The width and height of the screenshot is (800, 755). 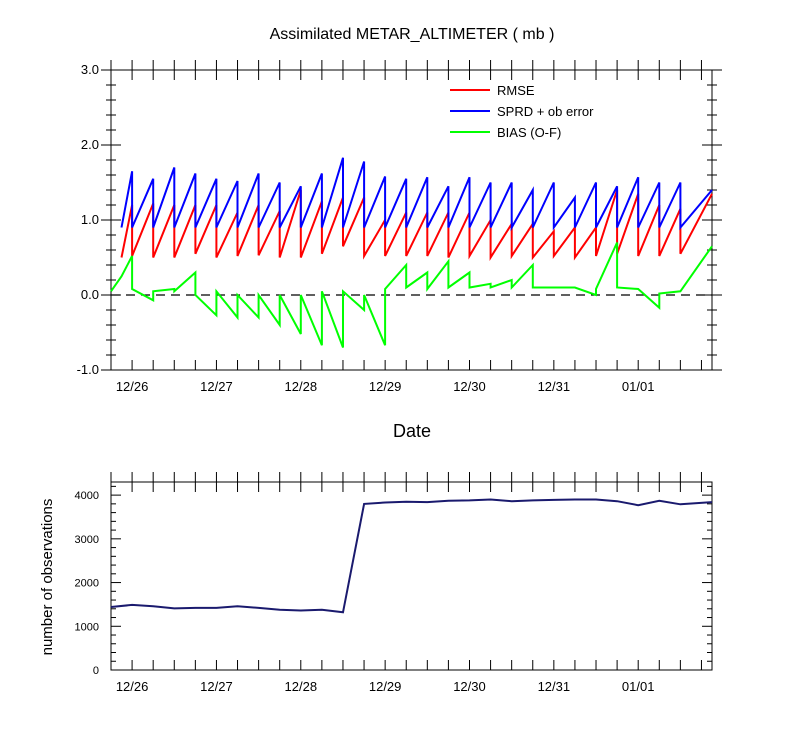 I want to click on series-line-sprd-ob-error, so click(x=416, y=194).